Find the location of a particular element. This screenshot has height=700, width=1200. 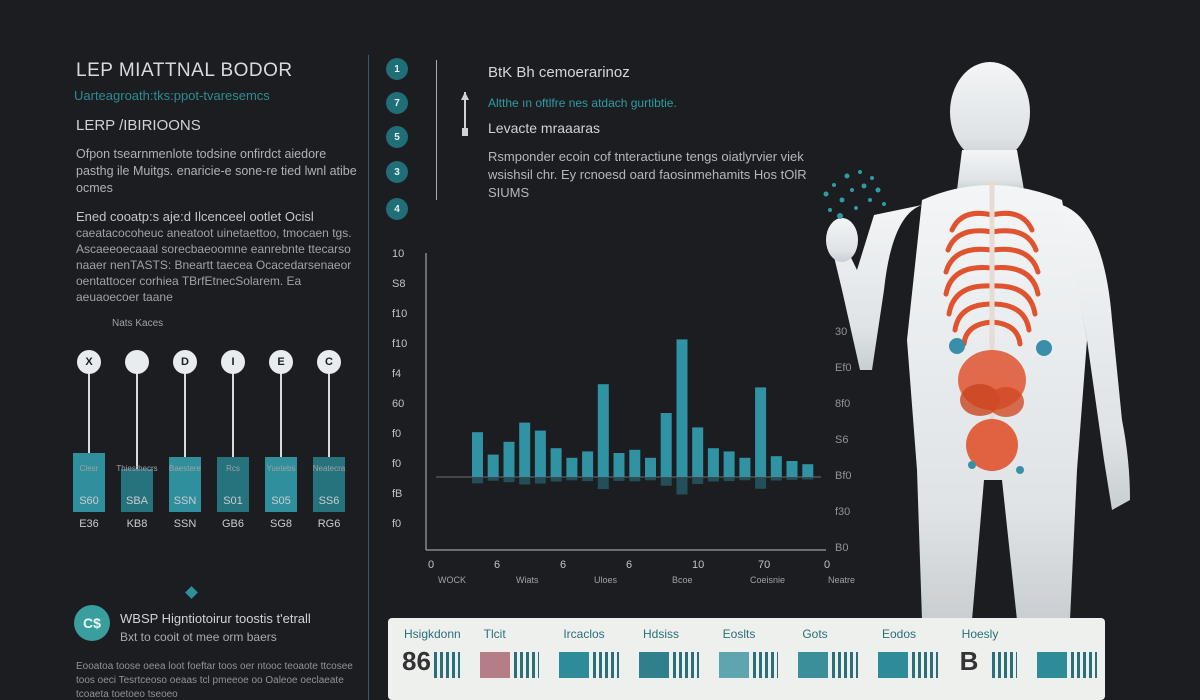

y-tick-label: 10 is located at coordinates (398, 254).